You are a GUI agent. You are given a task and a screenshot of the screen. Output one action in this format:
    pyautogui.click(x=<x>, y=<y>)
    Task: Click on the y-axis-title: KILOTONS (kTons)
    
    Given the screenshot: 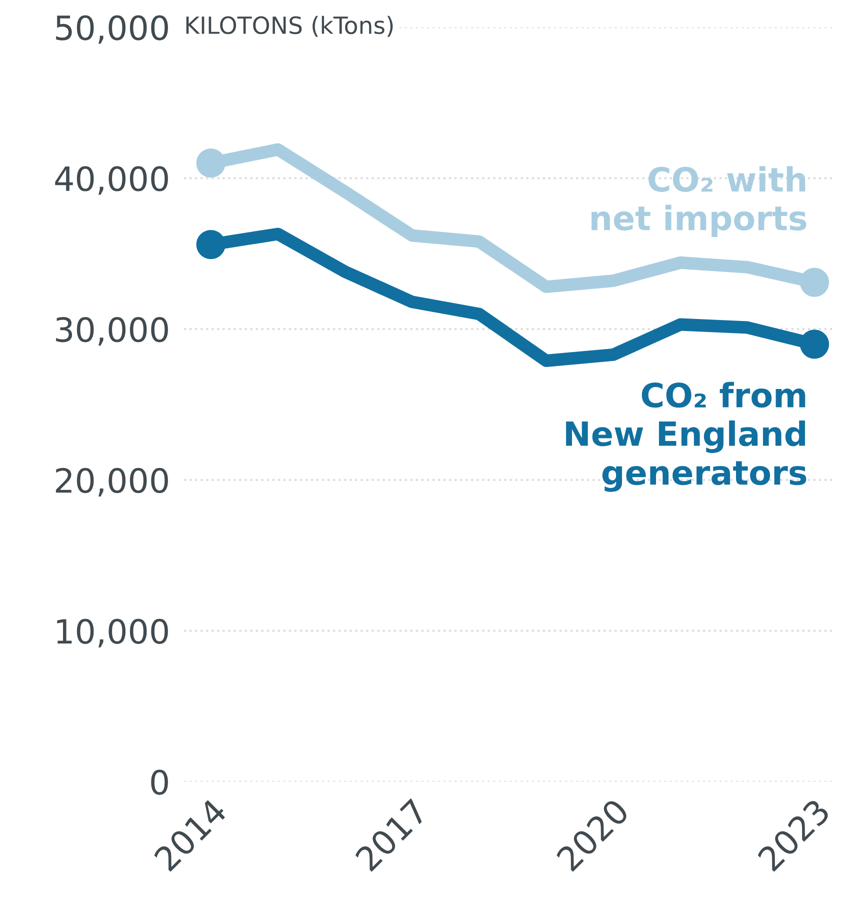 What is the action you would take?
    pyautogui.click(x=289, y=26)
    